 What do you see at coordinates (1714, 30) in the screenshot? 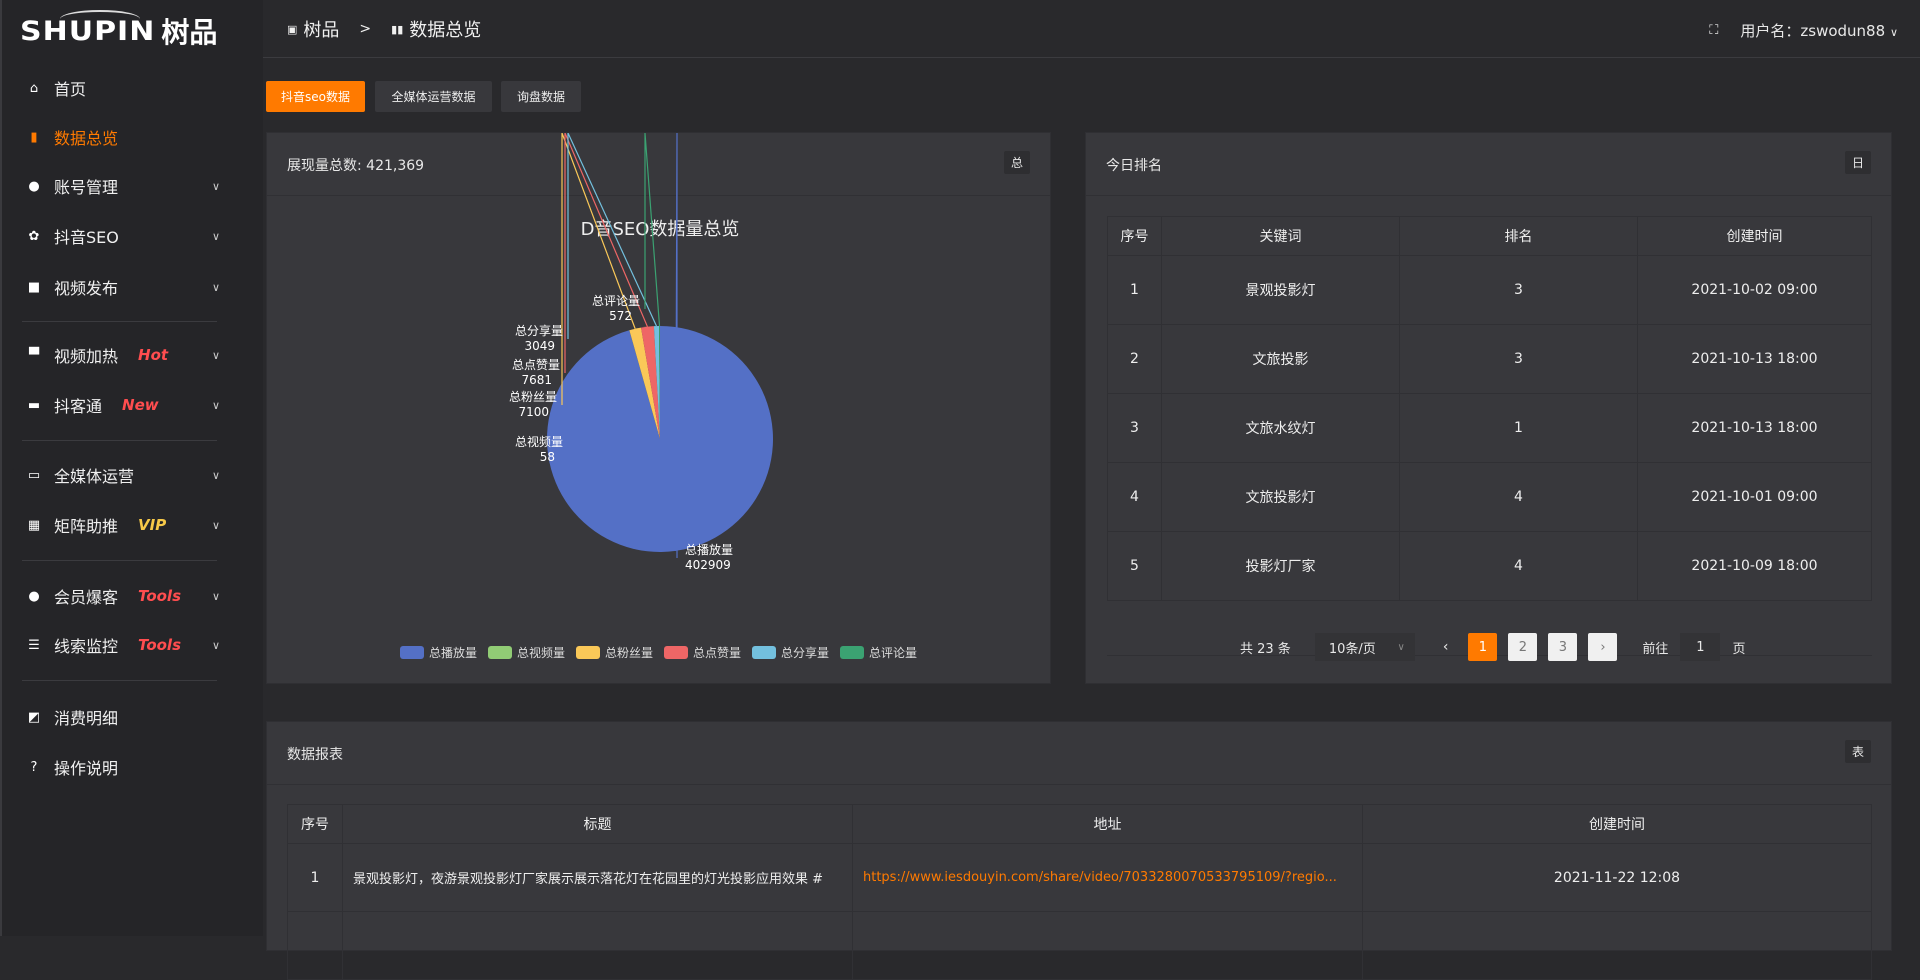
I see `fullscreen-icon: ⛶` at bounding box center [1714, 30].